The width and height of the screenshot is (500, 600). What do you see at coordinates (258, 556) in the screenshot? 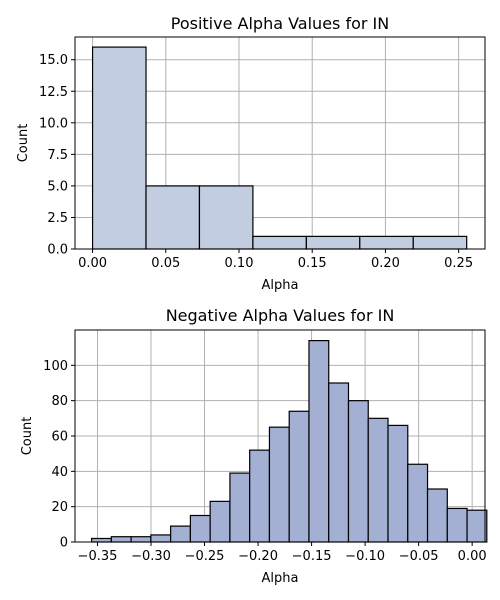
I see `x-tick-label: −0.20` at bounding box center [258, 556].